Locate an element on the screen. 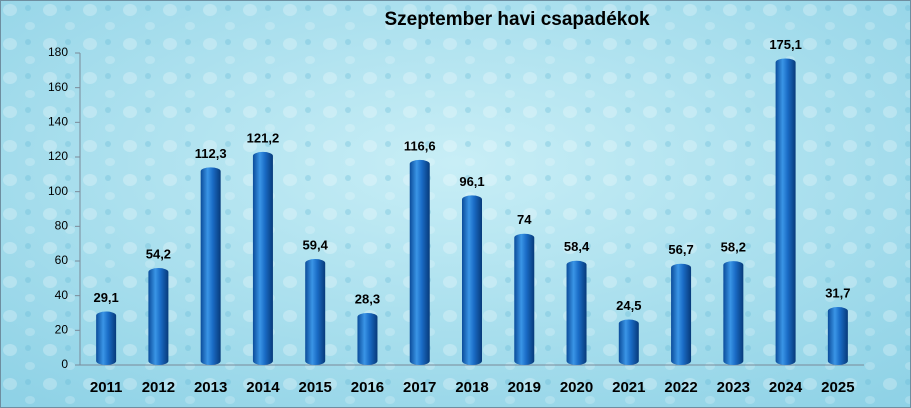 This screenshot has height=408, width=911. x-tick-label: 2015 is located at coordinates (315, 387).